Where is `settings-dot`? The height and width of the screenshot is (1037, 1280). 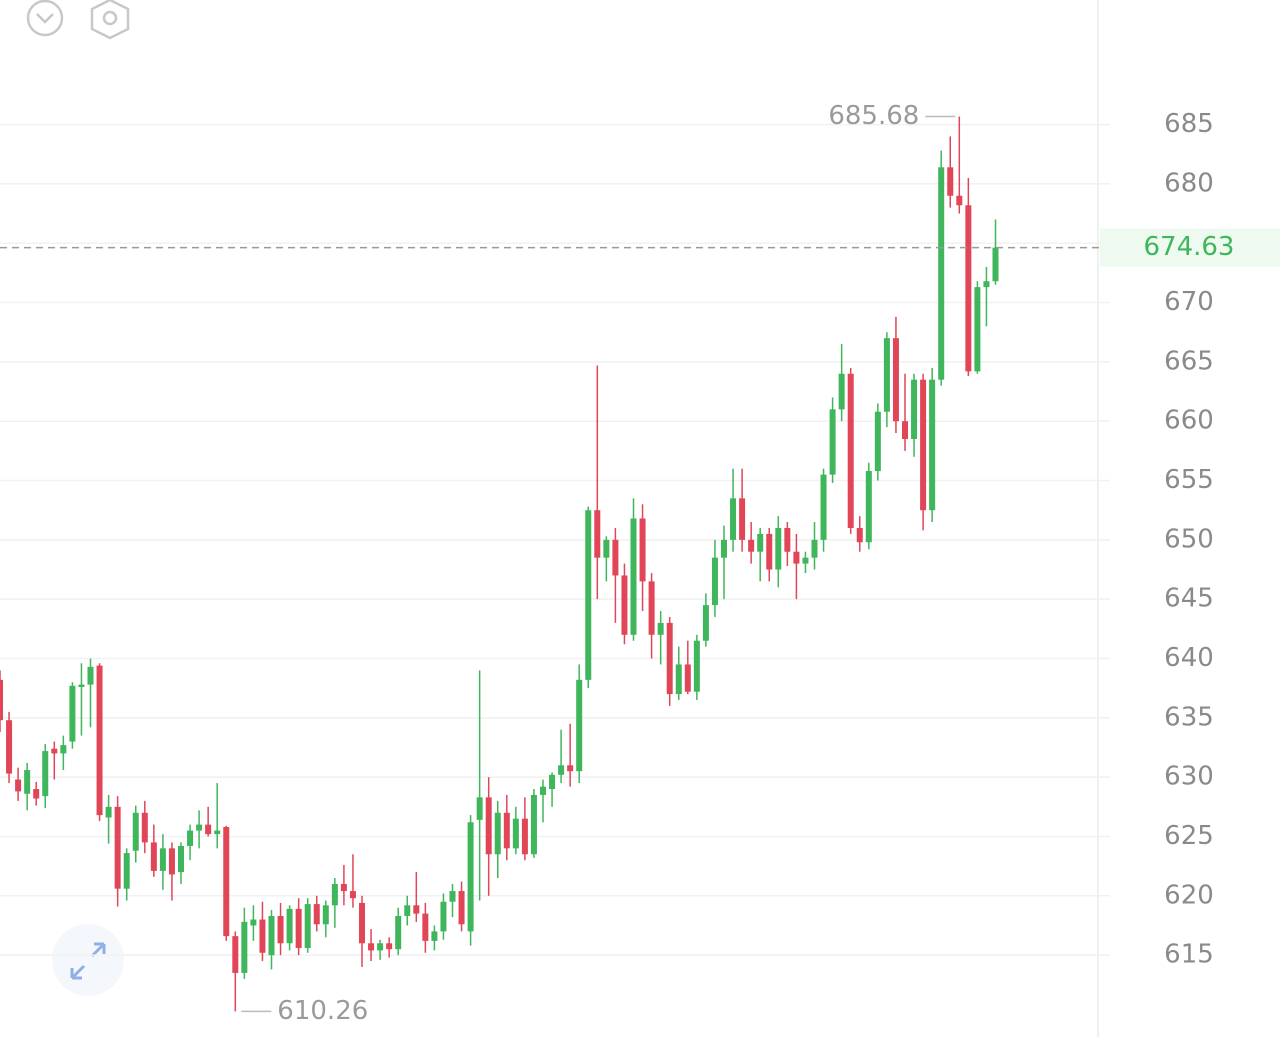 settings-dot is located at coordinates (110, 18).